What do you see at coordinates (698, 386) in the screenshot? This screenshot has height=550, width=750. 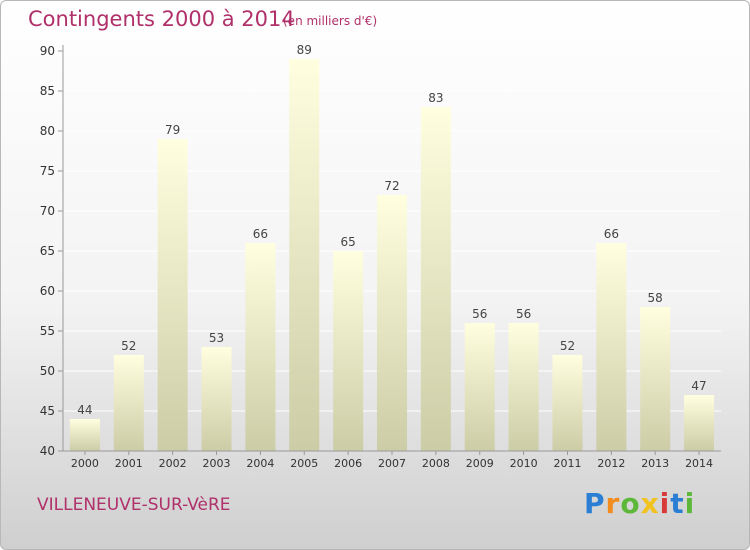 I see `data-label: 47` at bounding box center [698, 386].